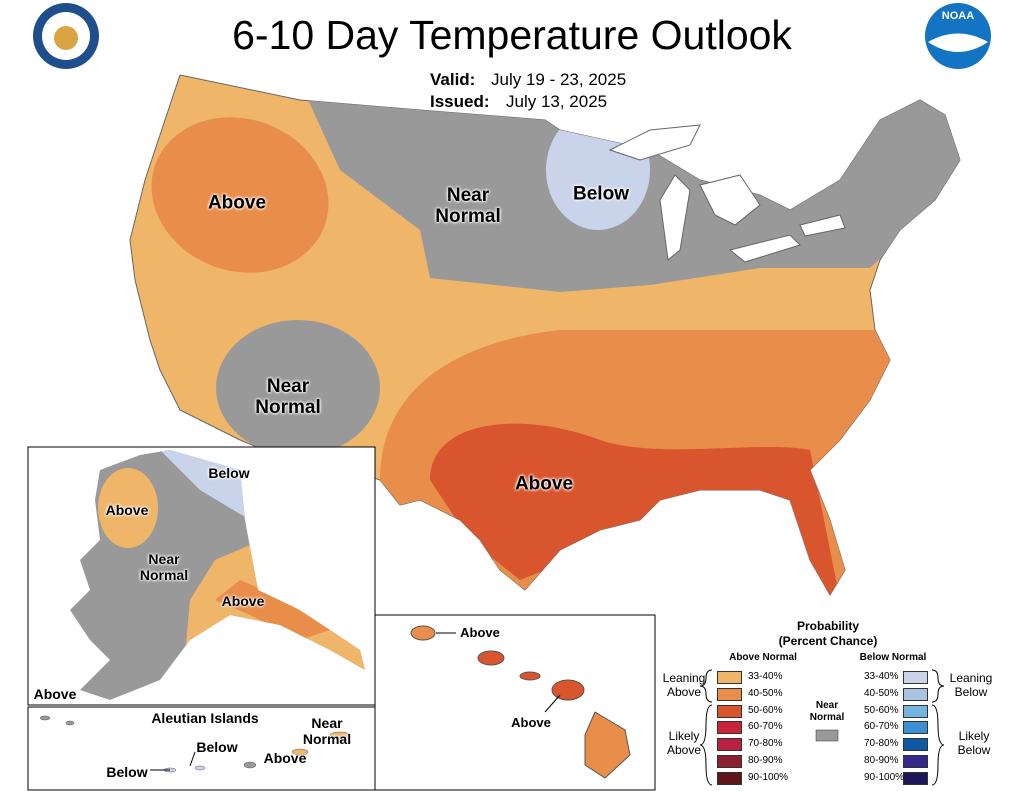  I want to click on commerce-seal, so click(66, 36).